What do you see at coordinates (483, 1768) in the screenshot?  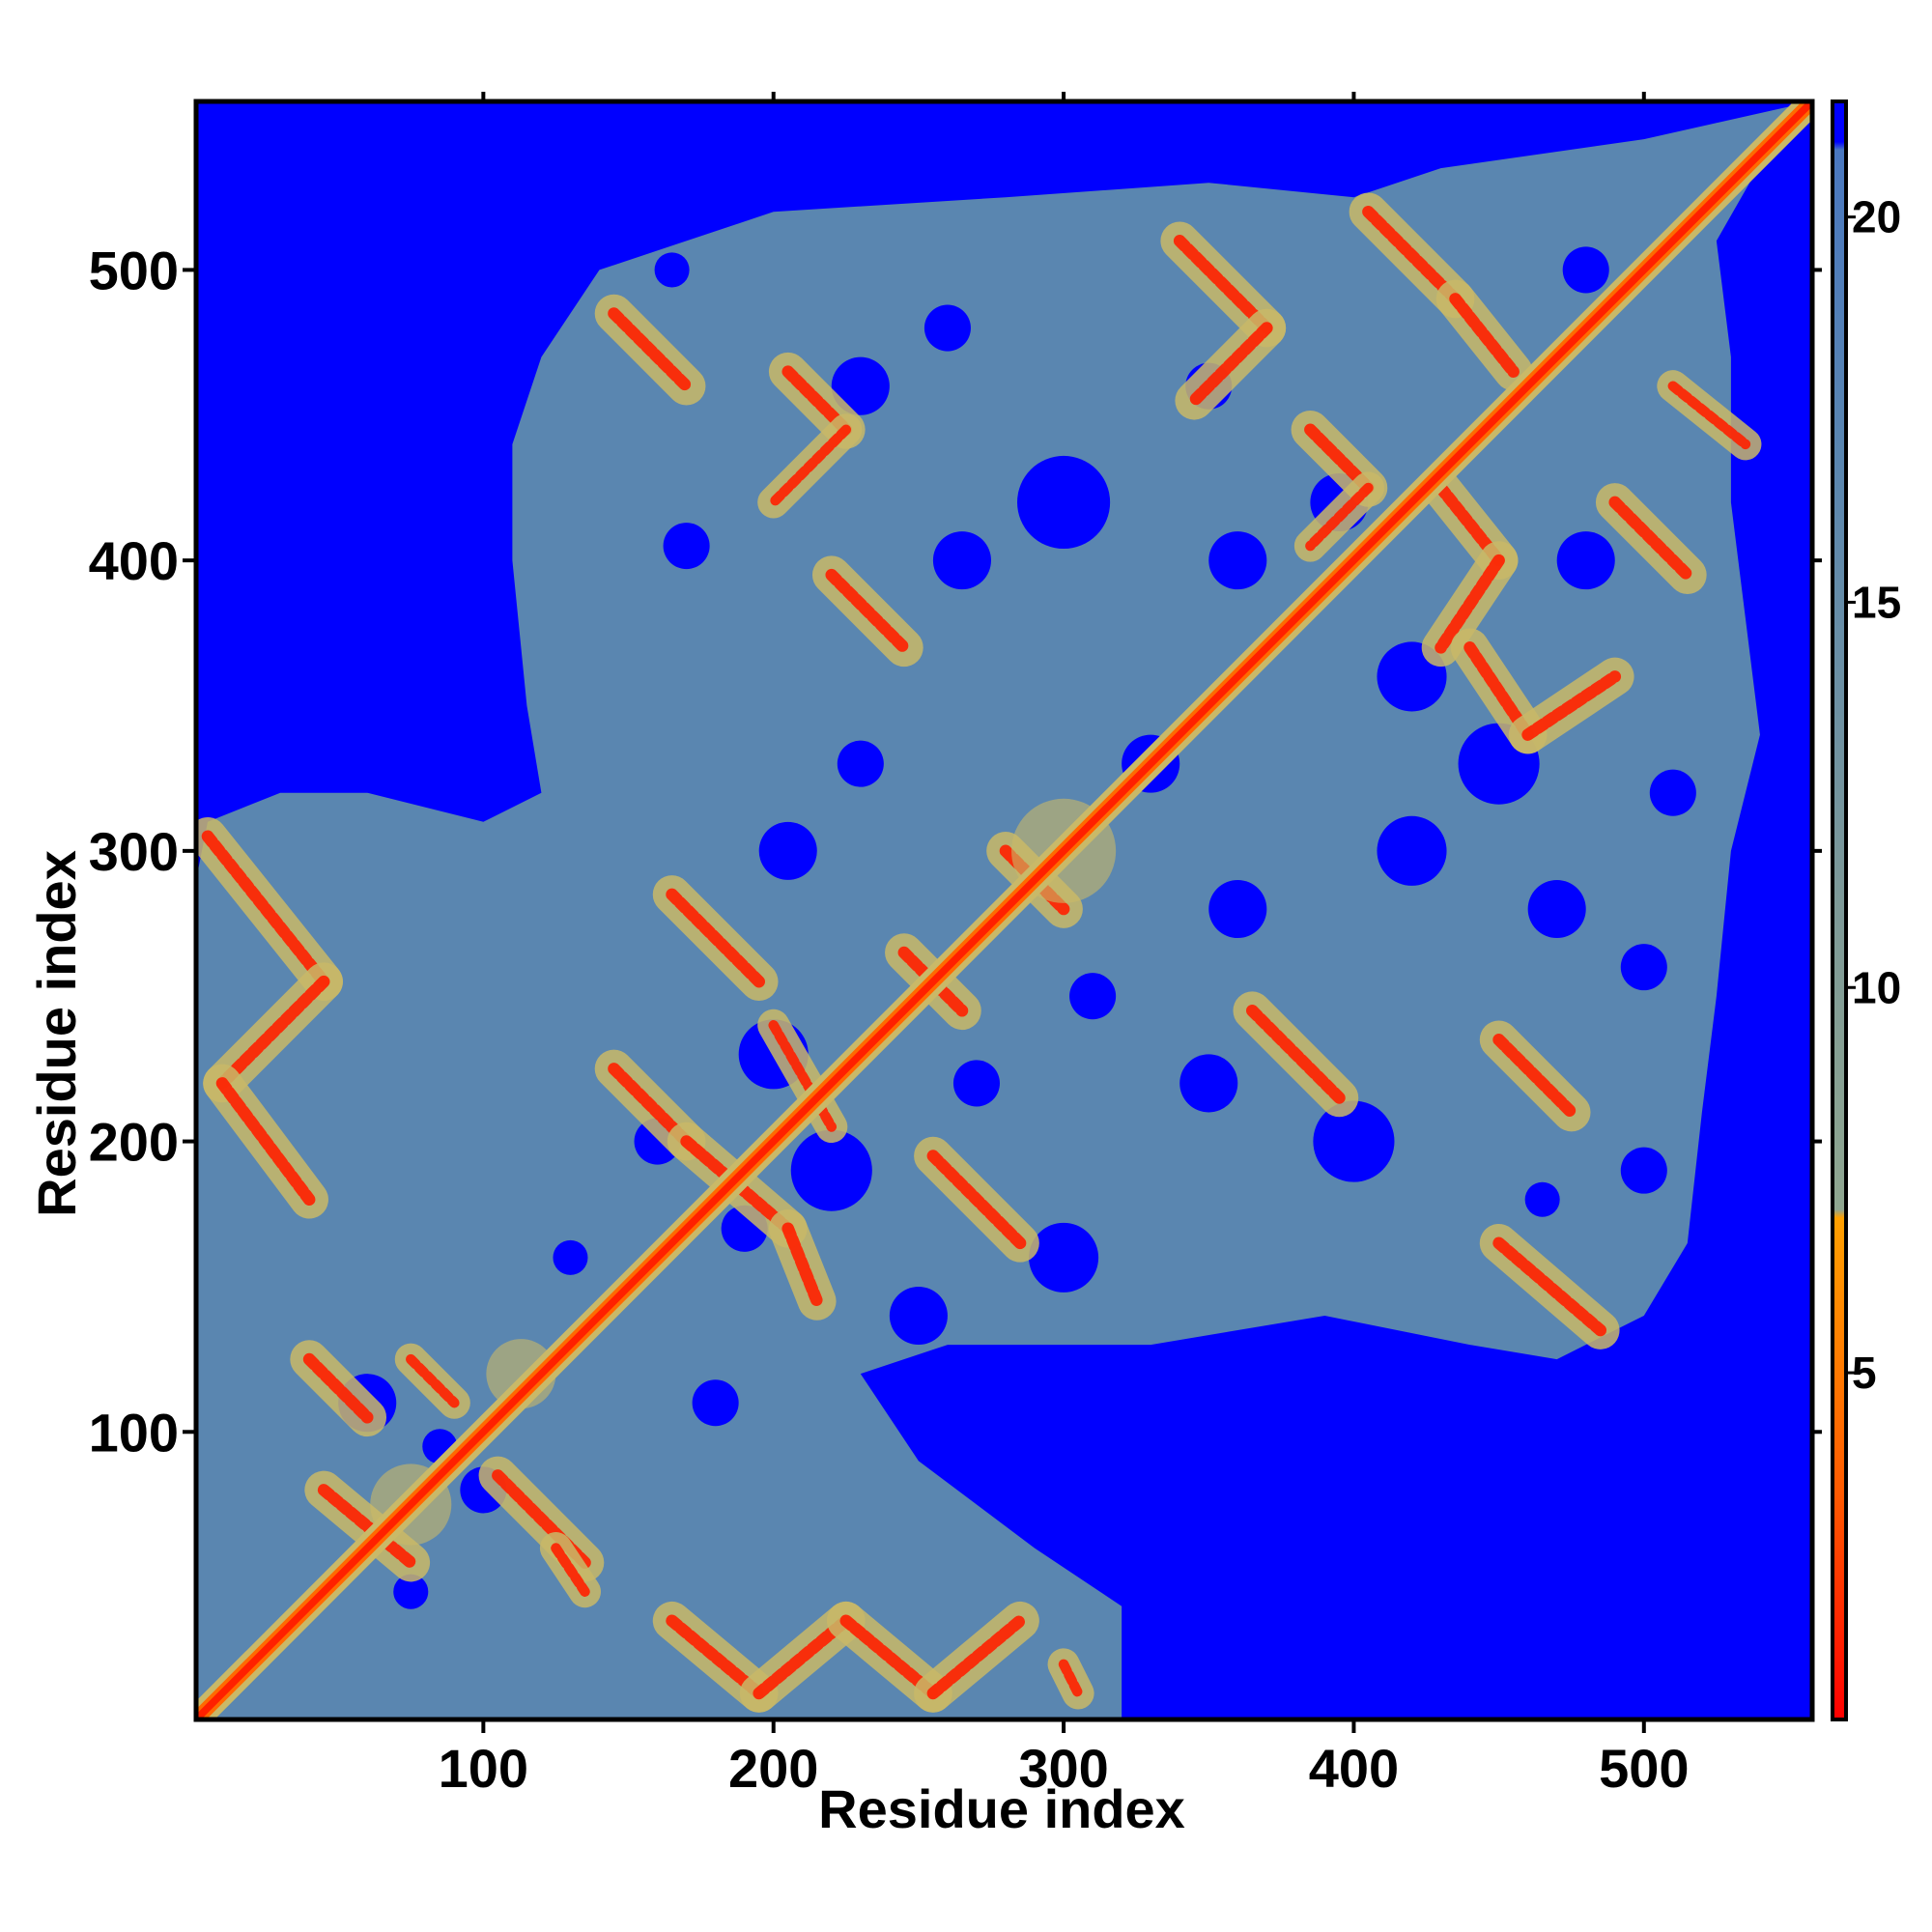 I see `x-tick-label: 100` at bounding box center [483, 1768].